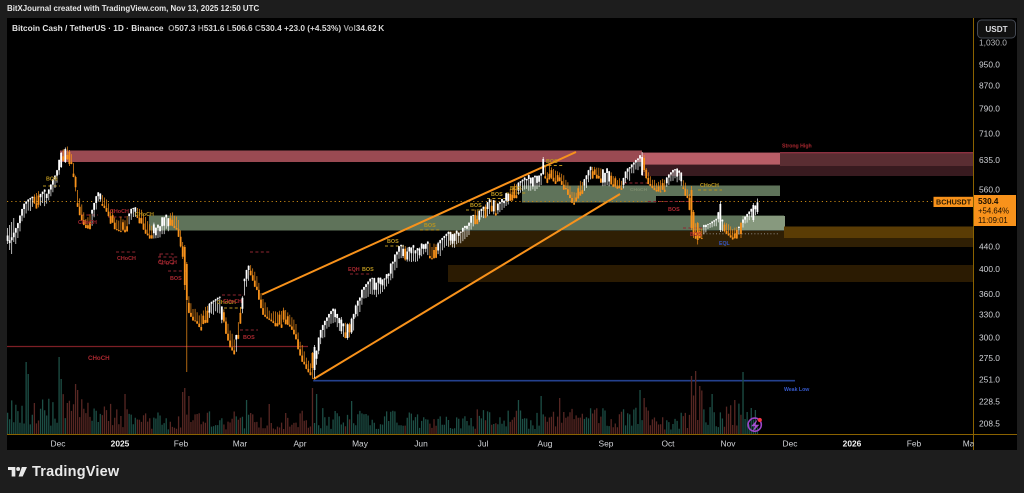  I want to click on svg-text: 530.4, so click(988, 201).